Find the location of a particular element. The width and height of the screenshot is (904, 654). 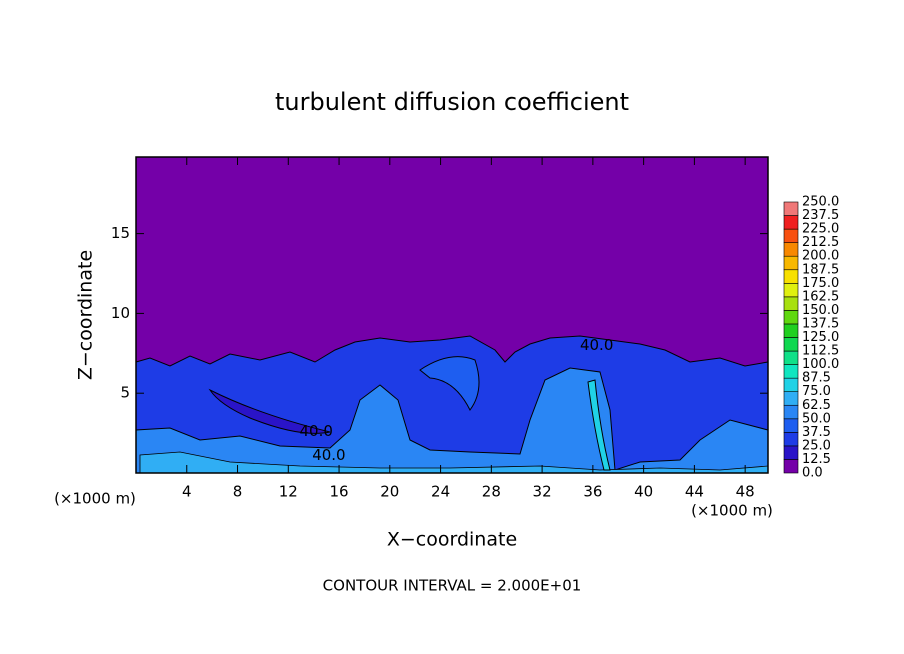

colorbar-label: 200.0 is located at coordinates (820, 256).